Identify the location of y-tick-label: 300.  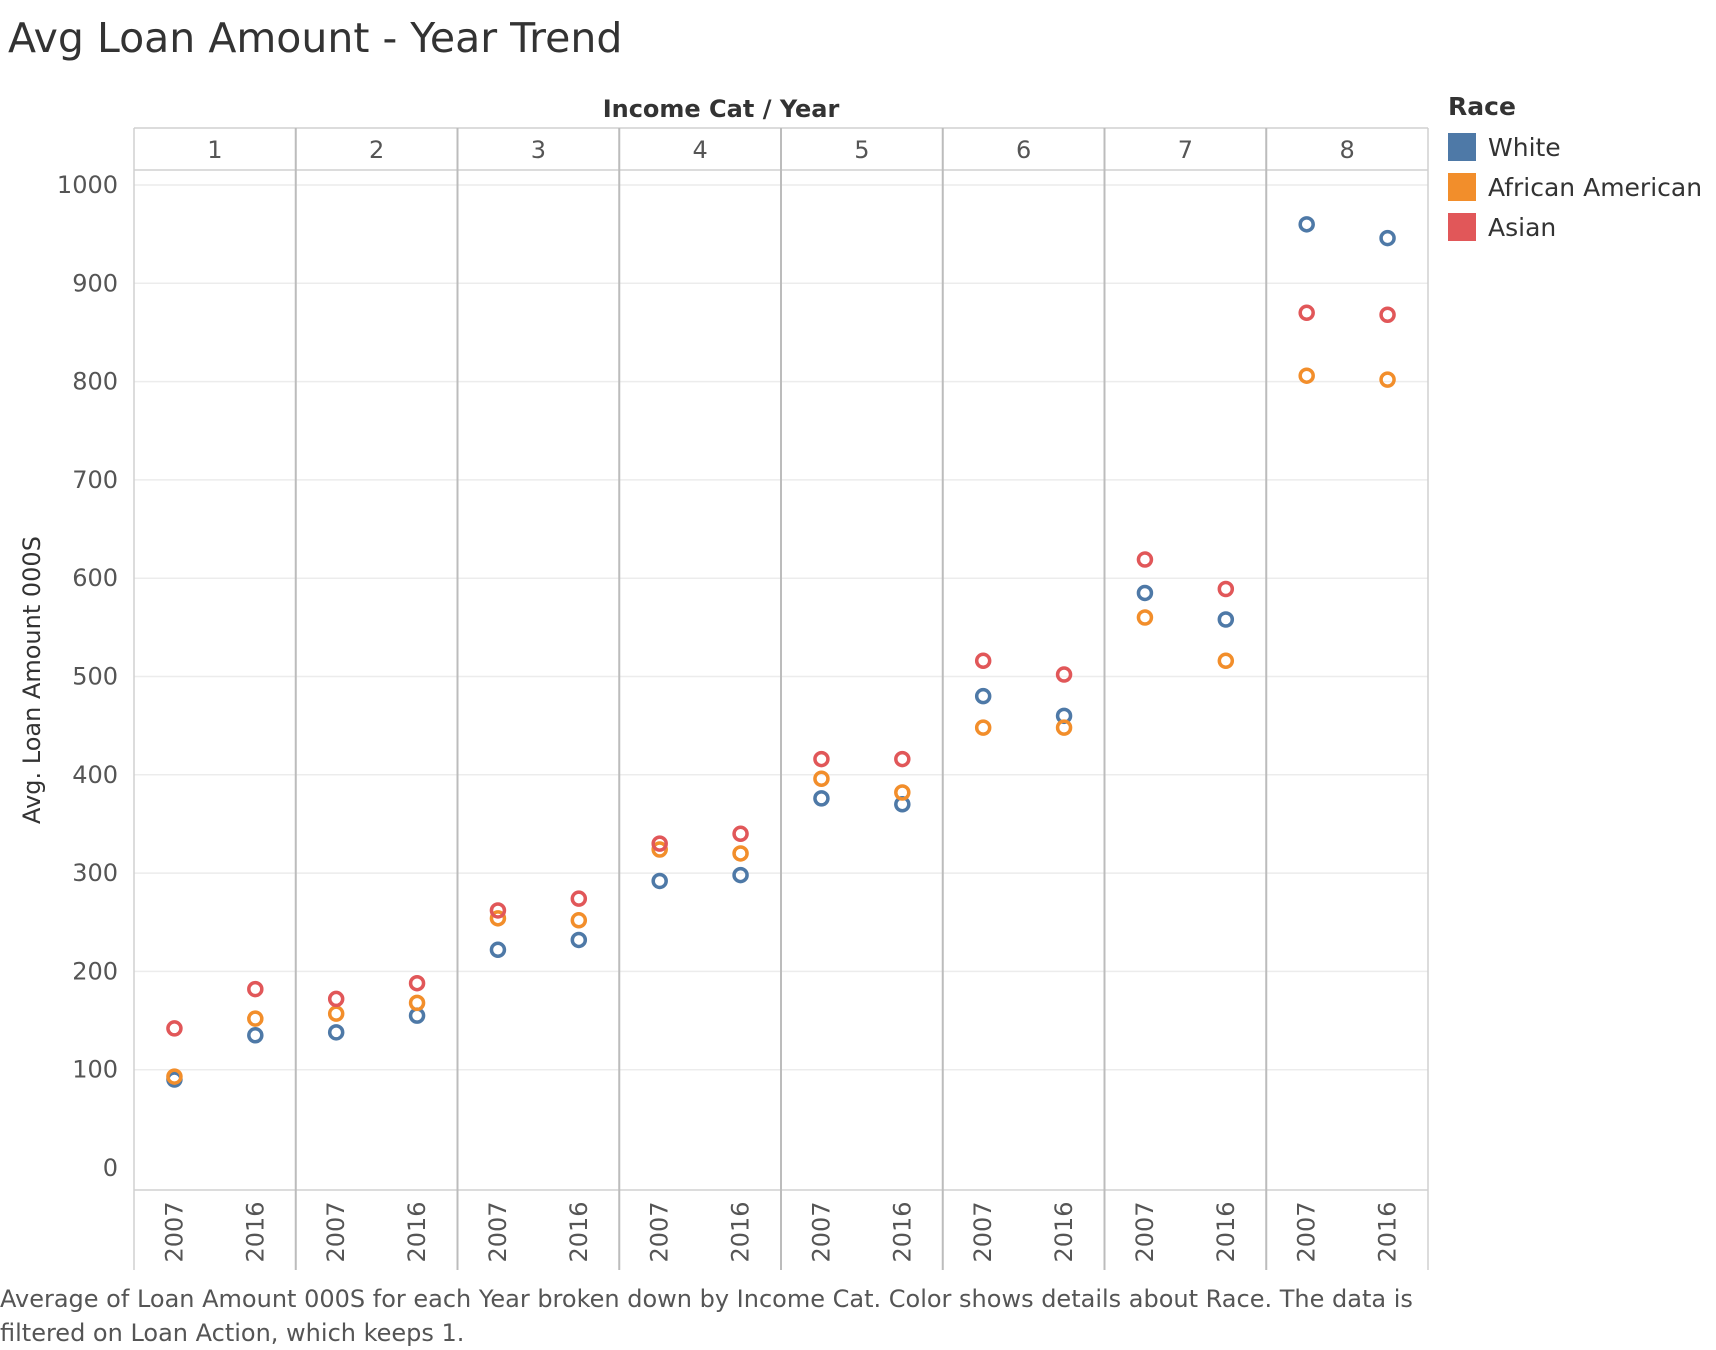
(95, 873).